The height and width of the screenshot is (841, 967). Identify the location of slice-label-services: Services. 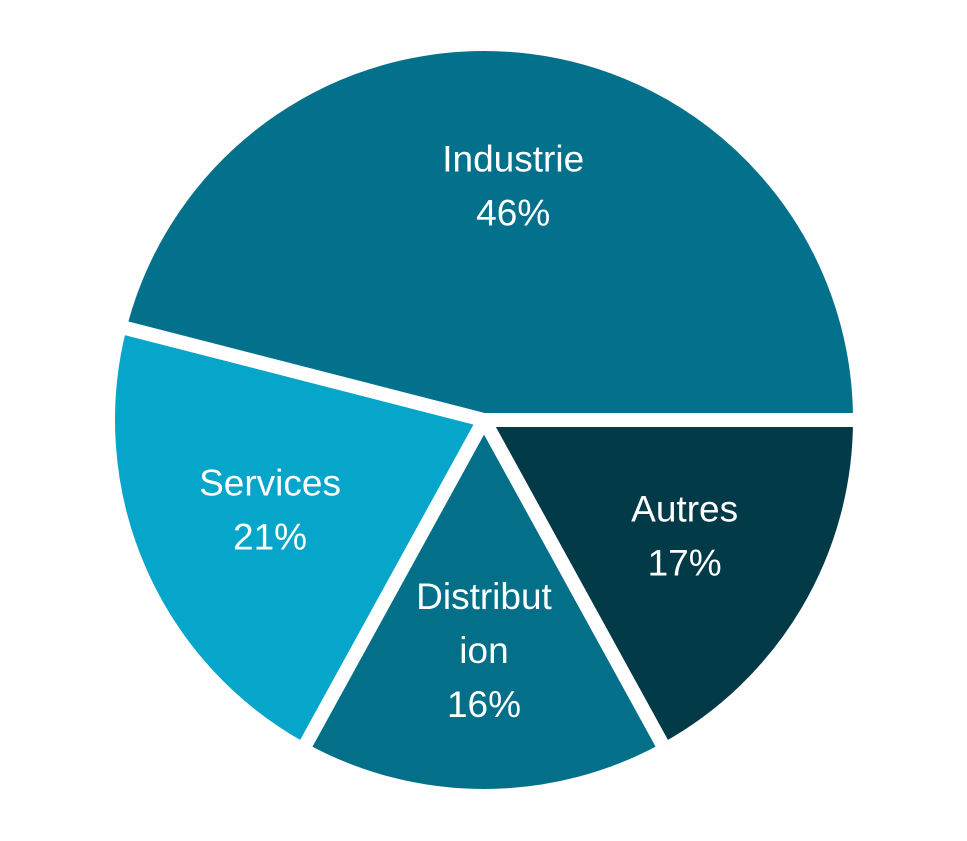
(270, 482).